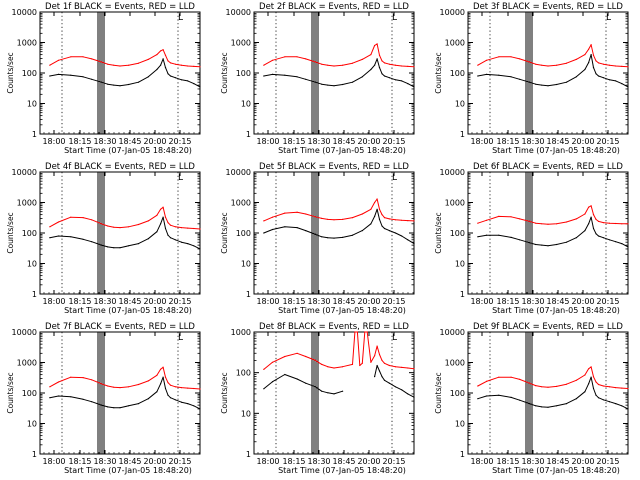 Image resolution: width=640 pixels, height=480 pixels. I want to click on plot-frame, so click(120, 233).